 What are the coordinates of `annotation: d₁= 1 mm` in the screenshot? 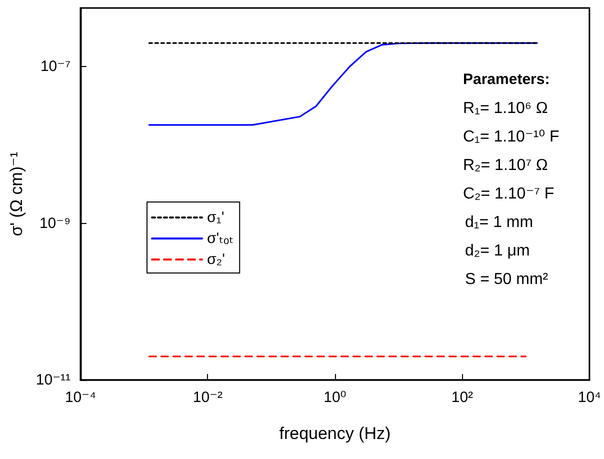 It's located at (499, 222).